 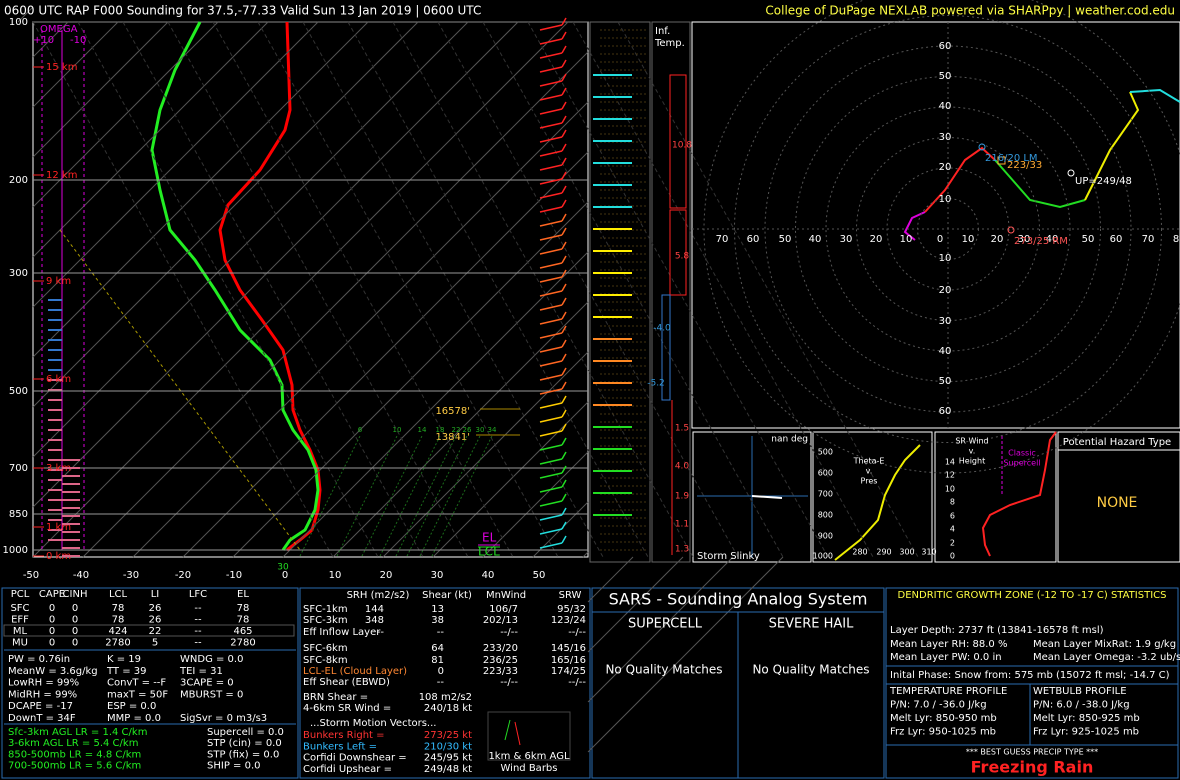 I want to click on kinematic-value: 233/20, so click(x=500, y=648).